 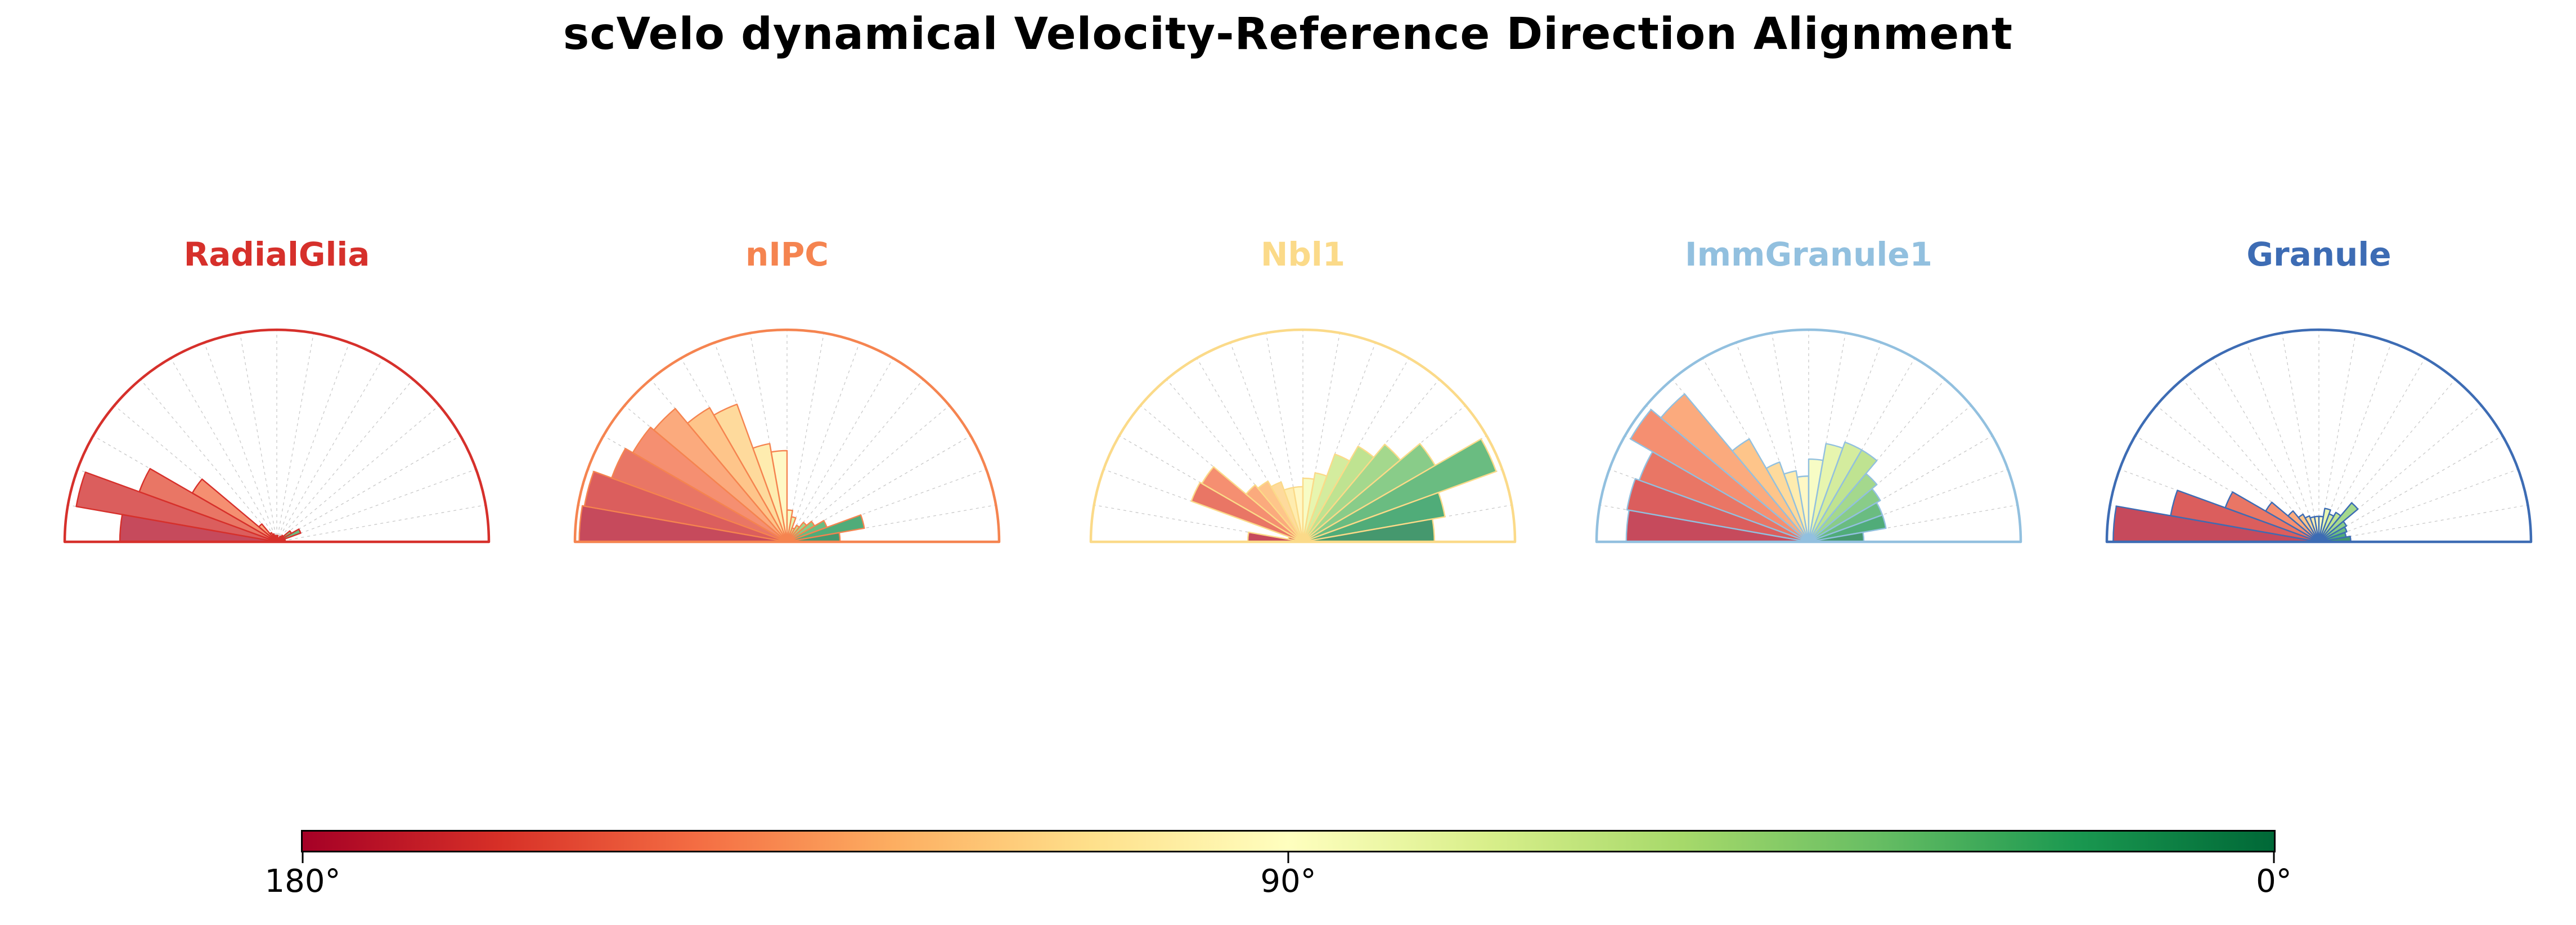 I want to click on rose-bar-granule-45deg, so click(x=2338, y=522).